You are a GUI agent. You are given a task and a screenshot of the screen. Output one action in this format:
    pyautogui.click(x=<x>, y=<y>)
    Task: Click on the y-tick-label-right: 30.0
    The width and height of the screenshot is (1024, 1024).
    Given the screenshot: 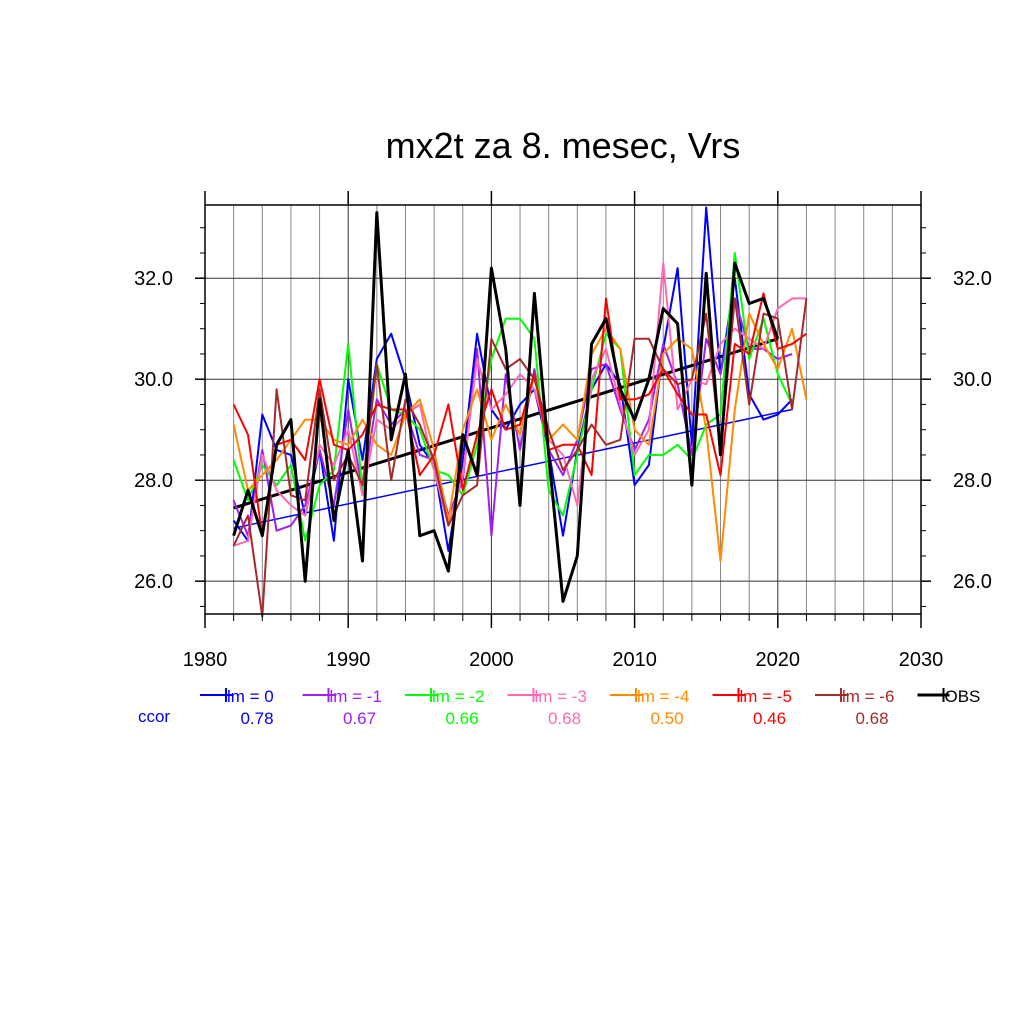 What is the action you would take?
    pyautogui.click(x=972, y=380)
    